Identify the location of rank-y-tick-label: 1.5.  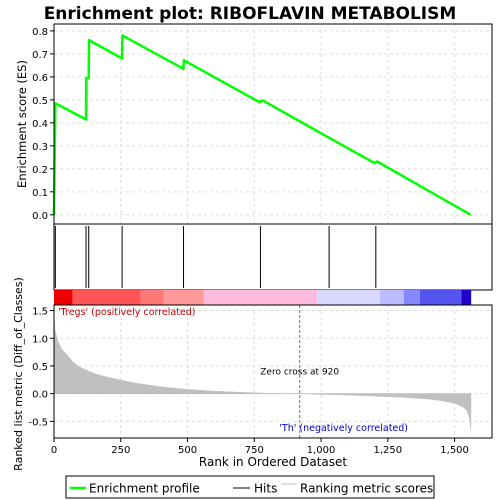
(40, 312).